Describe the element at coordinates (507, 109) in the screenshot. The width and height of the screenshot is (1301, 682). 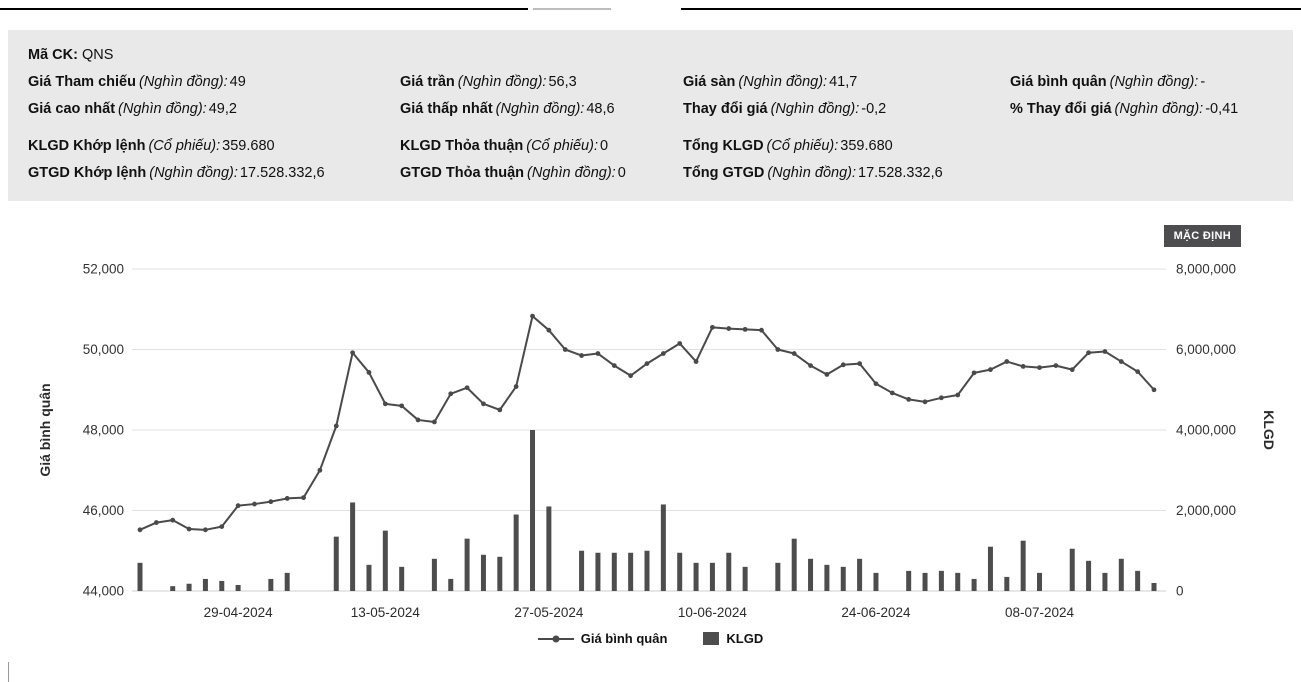
I see `info-cell-gia-thap-nhat: Giá thấp nhất (Nghìn đồng): 48,6` at that location.